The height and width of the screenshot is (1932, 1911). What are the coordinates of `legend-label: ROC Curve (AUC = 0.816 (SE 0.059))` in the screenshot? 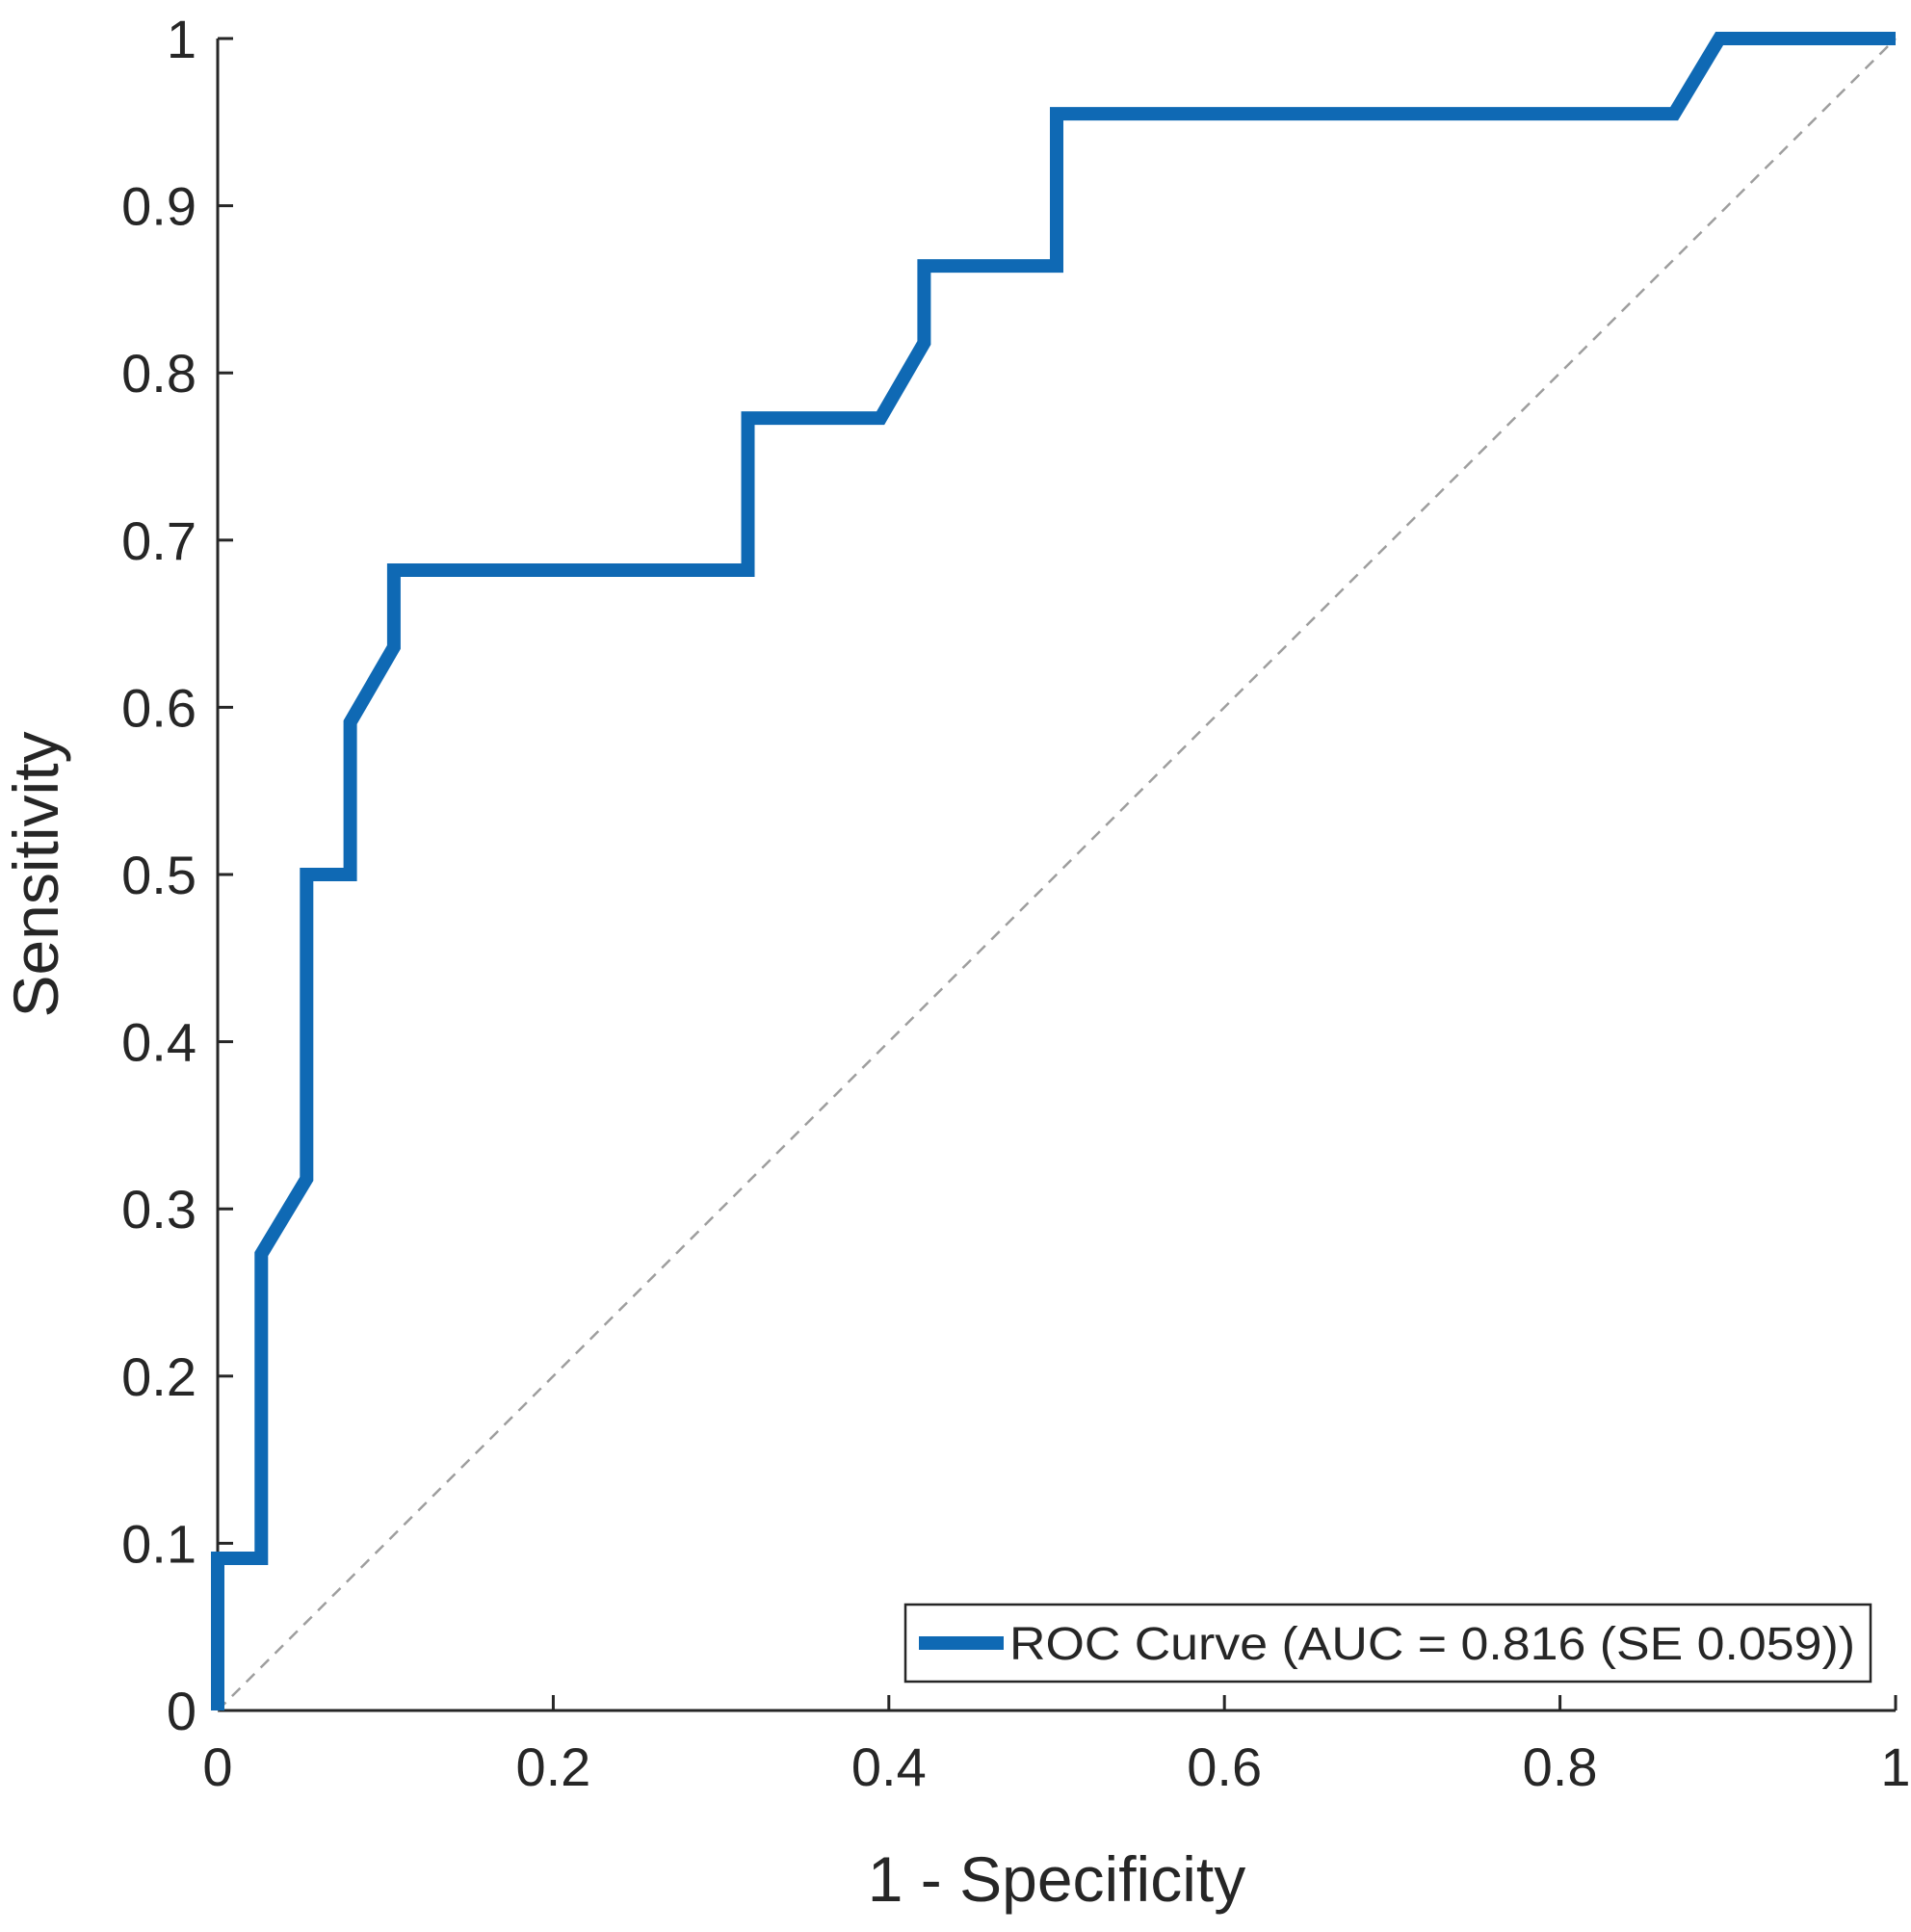 It's located at (1432, 1644).